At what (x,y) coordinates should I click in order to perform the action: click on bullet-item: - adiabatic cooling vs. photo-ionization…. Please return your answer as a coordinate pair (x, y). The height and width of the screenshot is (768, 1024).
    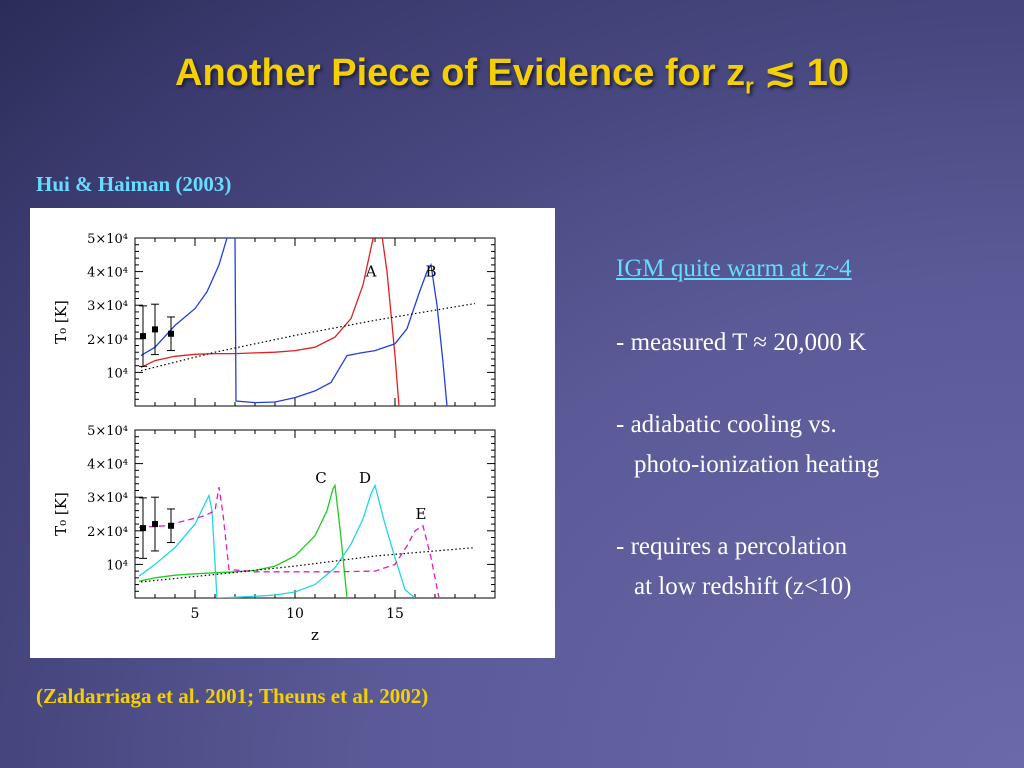
    Looking at the image, I should click on (747, 445).